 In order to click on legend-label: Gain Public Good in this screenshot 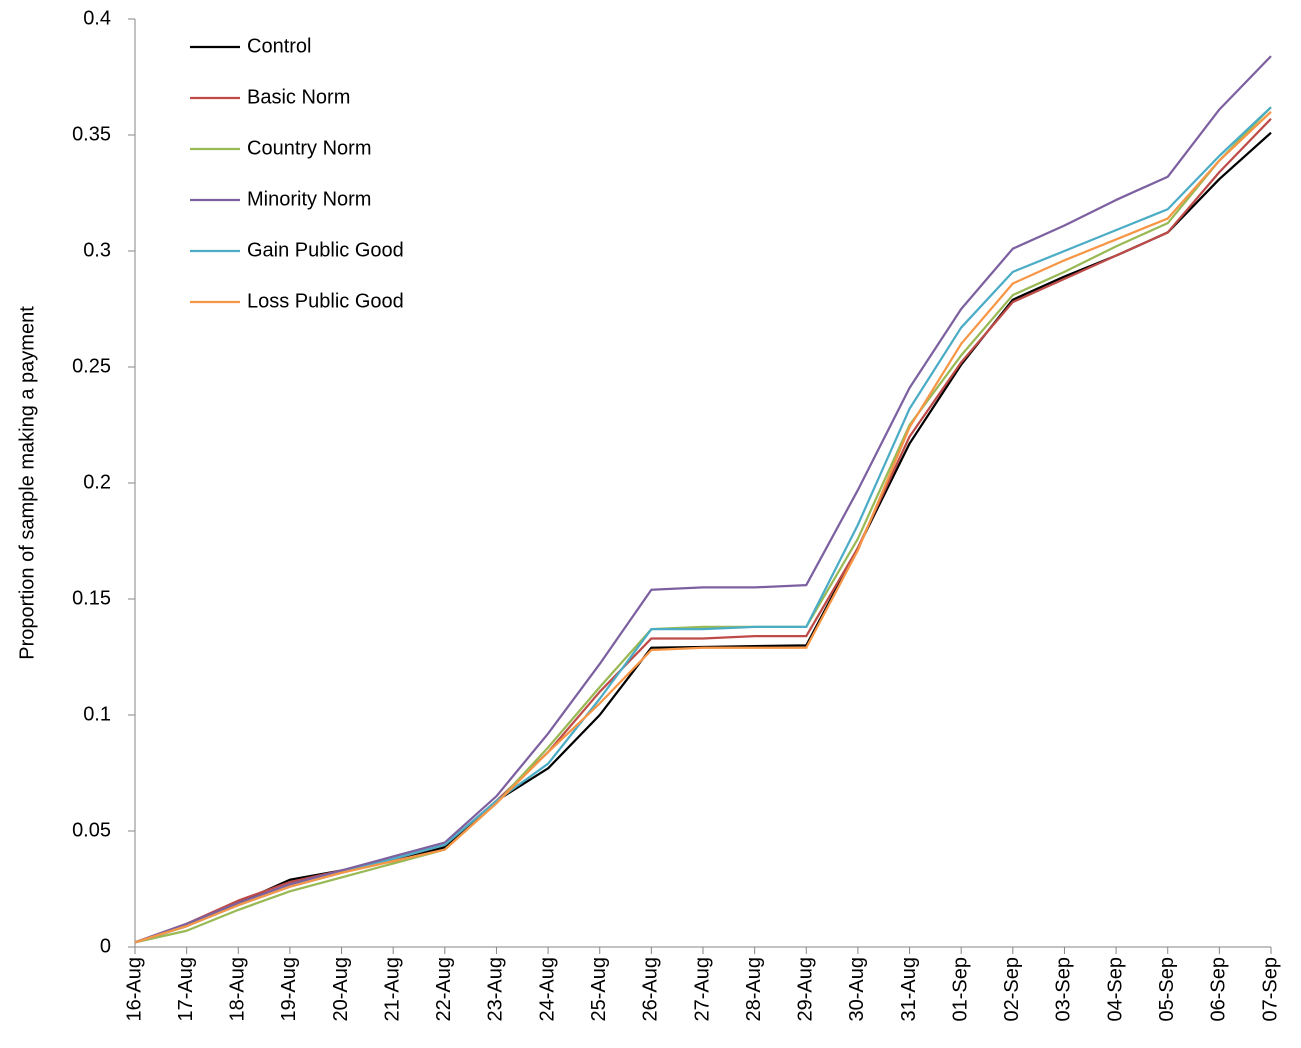, I will do `click(325, 250)`.